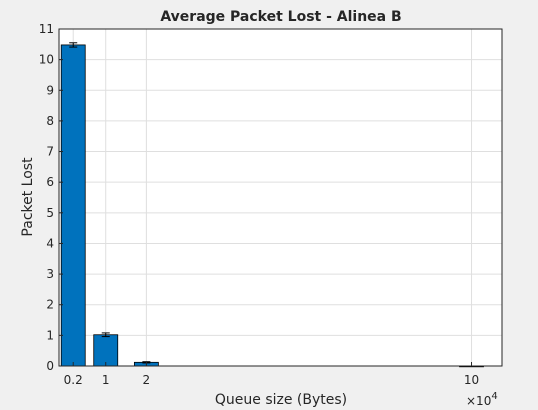 The width and height of the screenshot is (538, 410). Describe the element at coordinates (50, 152) in the screenshot. I see `y-tick-label: 7` at that location.